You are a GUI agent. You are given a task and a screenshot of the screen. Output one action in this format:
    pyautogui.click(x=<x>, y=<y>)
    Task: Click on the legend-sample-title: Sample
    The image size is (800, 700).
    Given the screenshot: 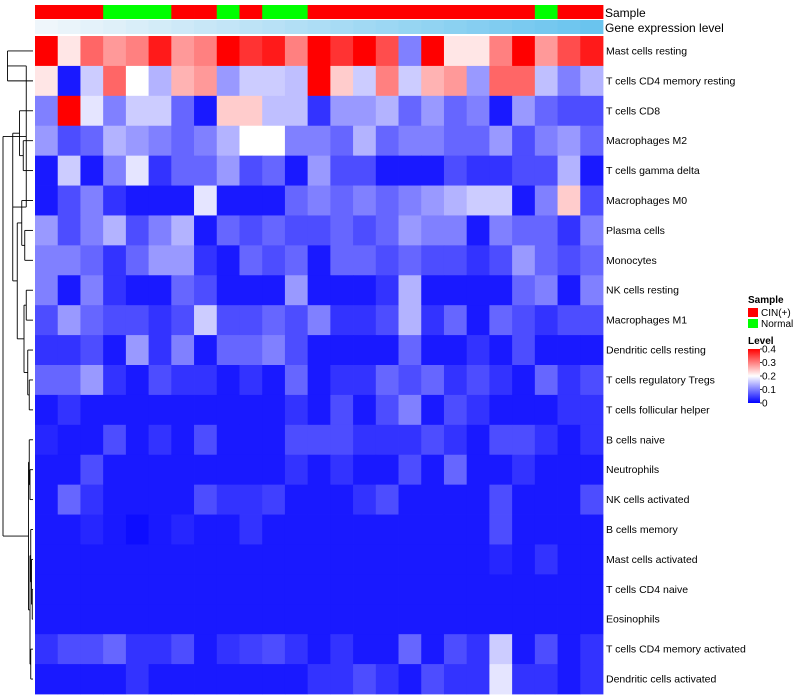 What is the action you would take?
    pyautogui.click(x=766, y=300)
    